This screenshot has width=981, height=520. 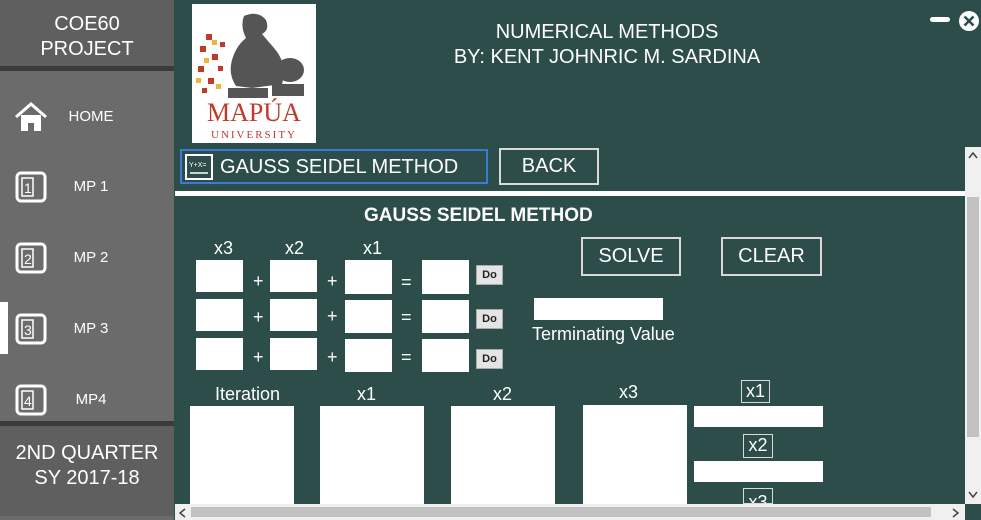 I want to click on logo-mark: MAPÚA UNIVERSITY, so click(x=250, y=77).